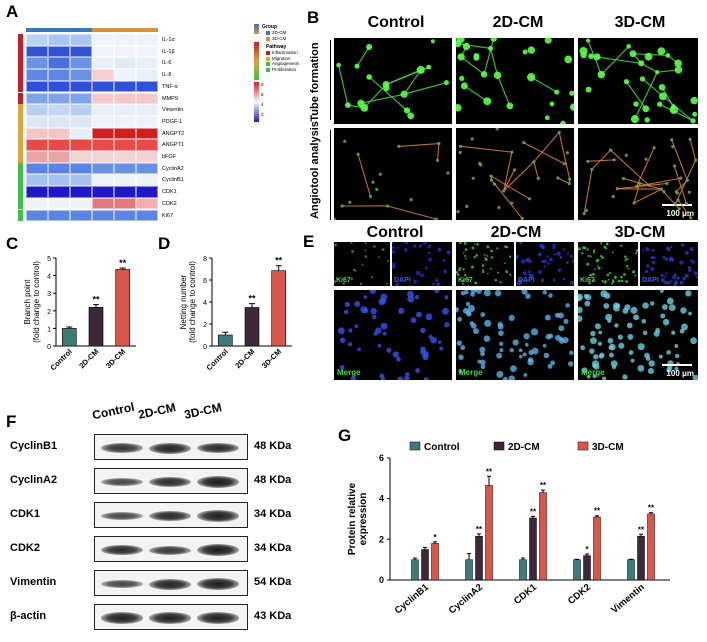  Describe the element at coordinates (279, 38) in the screenshot. I see `legend-group-item: 3D-CM` at that location.